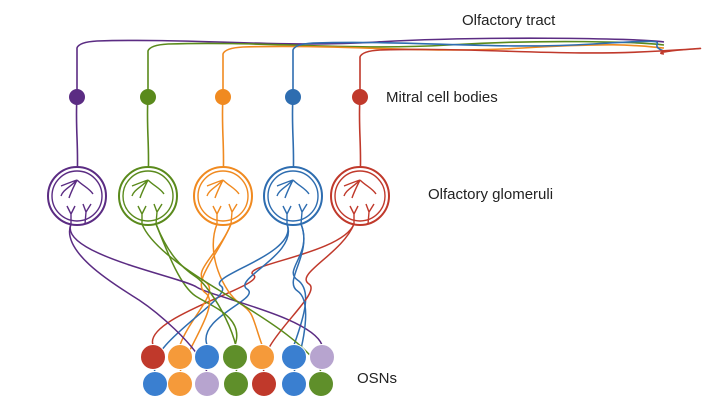 This screenshot has width=720, height=419. I want to click on glomerulus-blue, so click(293, 196).